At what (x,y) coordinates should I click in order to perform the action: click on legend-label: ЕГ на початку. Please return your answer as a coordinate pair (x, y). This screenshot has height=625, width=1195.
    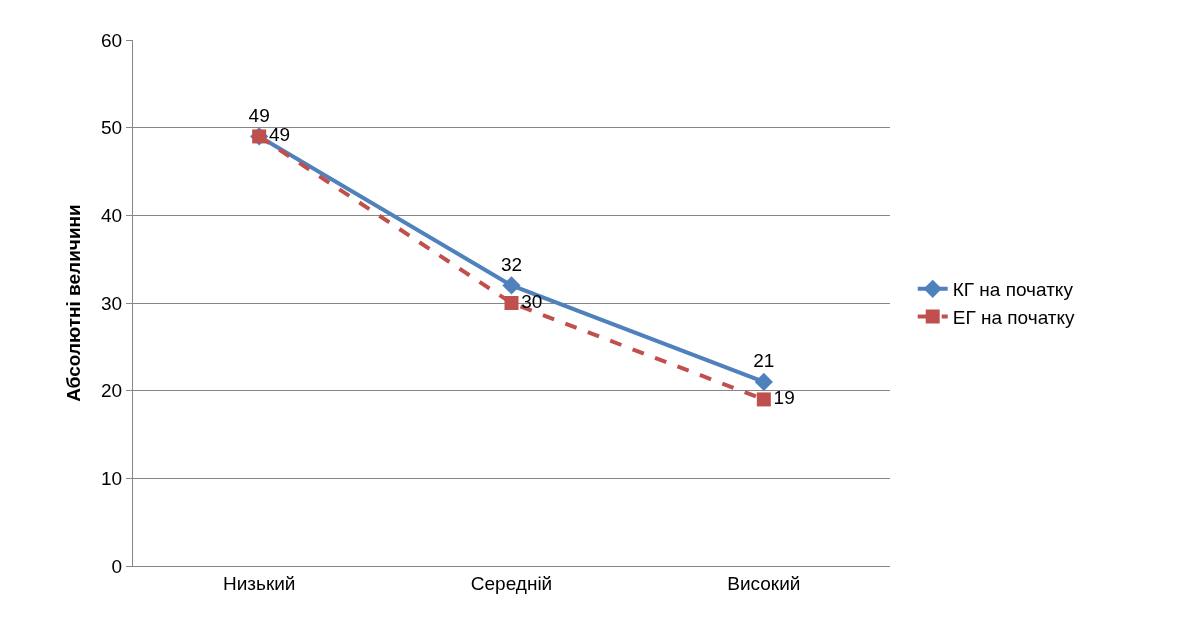
    Looking at the image, I should click on (1013, 317).